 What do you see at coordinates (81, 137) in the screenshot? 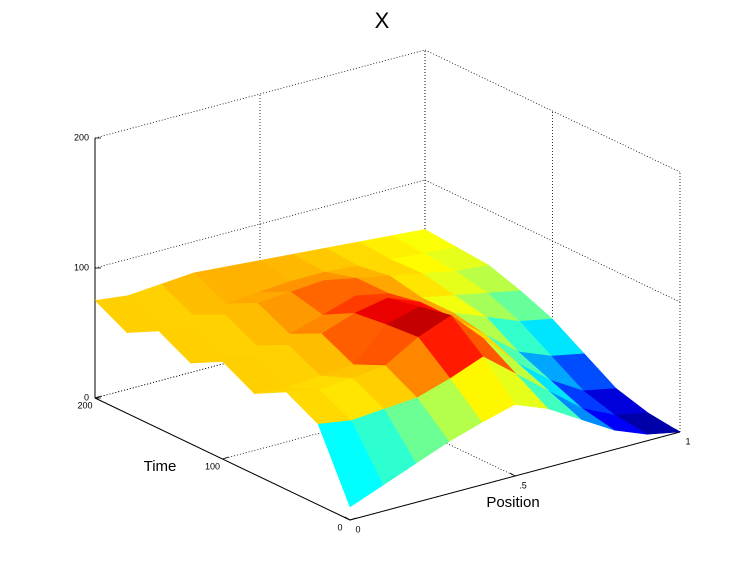
I see `z-tick-label: 200` at bounding box center [81, 137].